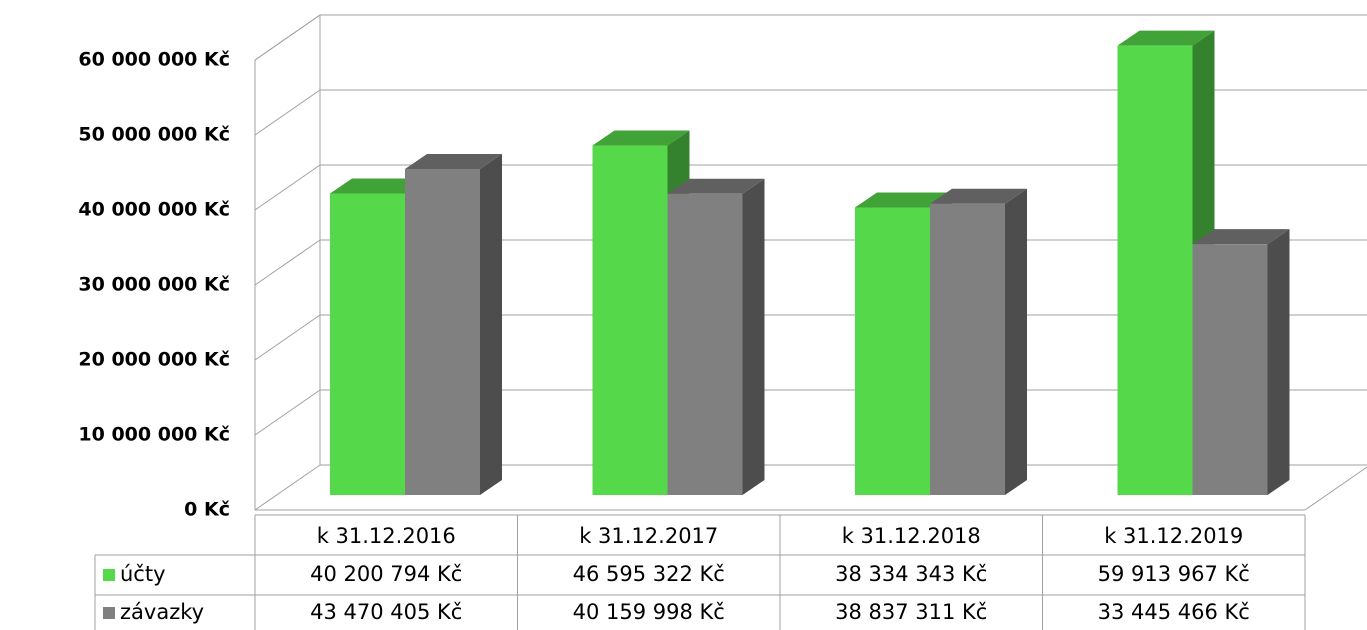  What do you see at coordinates (911, 574) in the screenshot?
I see `data-table-value: 38 334 343 Kč` at bounding box center [911, 574].